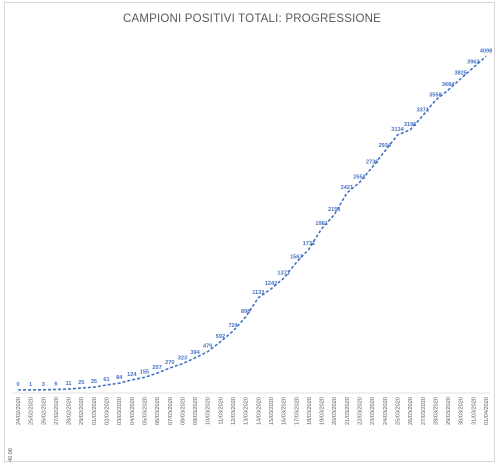 This screenshot has width=500, height=467. Describe the element at coordinates (359, 177) in the screenshot. I see `data-label: 2551` at that location.